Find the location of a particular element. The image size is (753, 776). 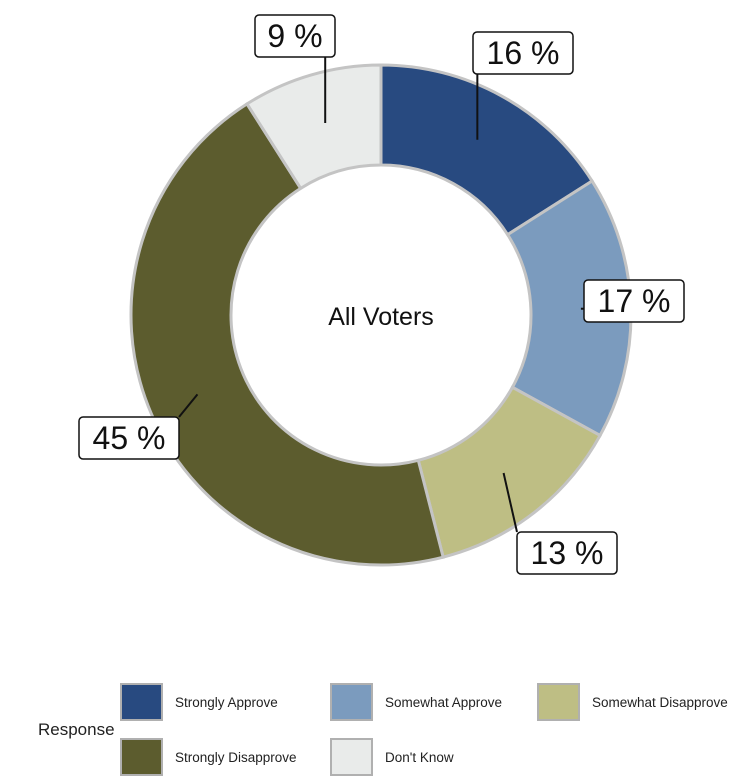

slice-don-t-know is located at coordinates (313, 127).